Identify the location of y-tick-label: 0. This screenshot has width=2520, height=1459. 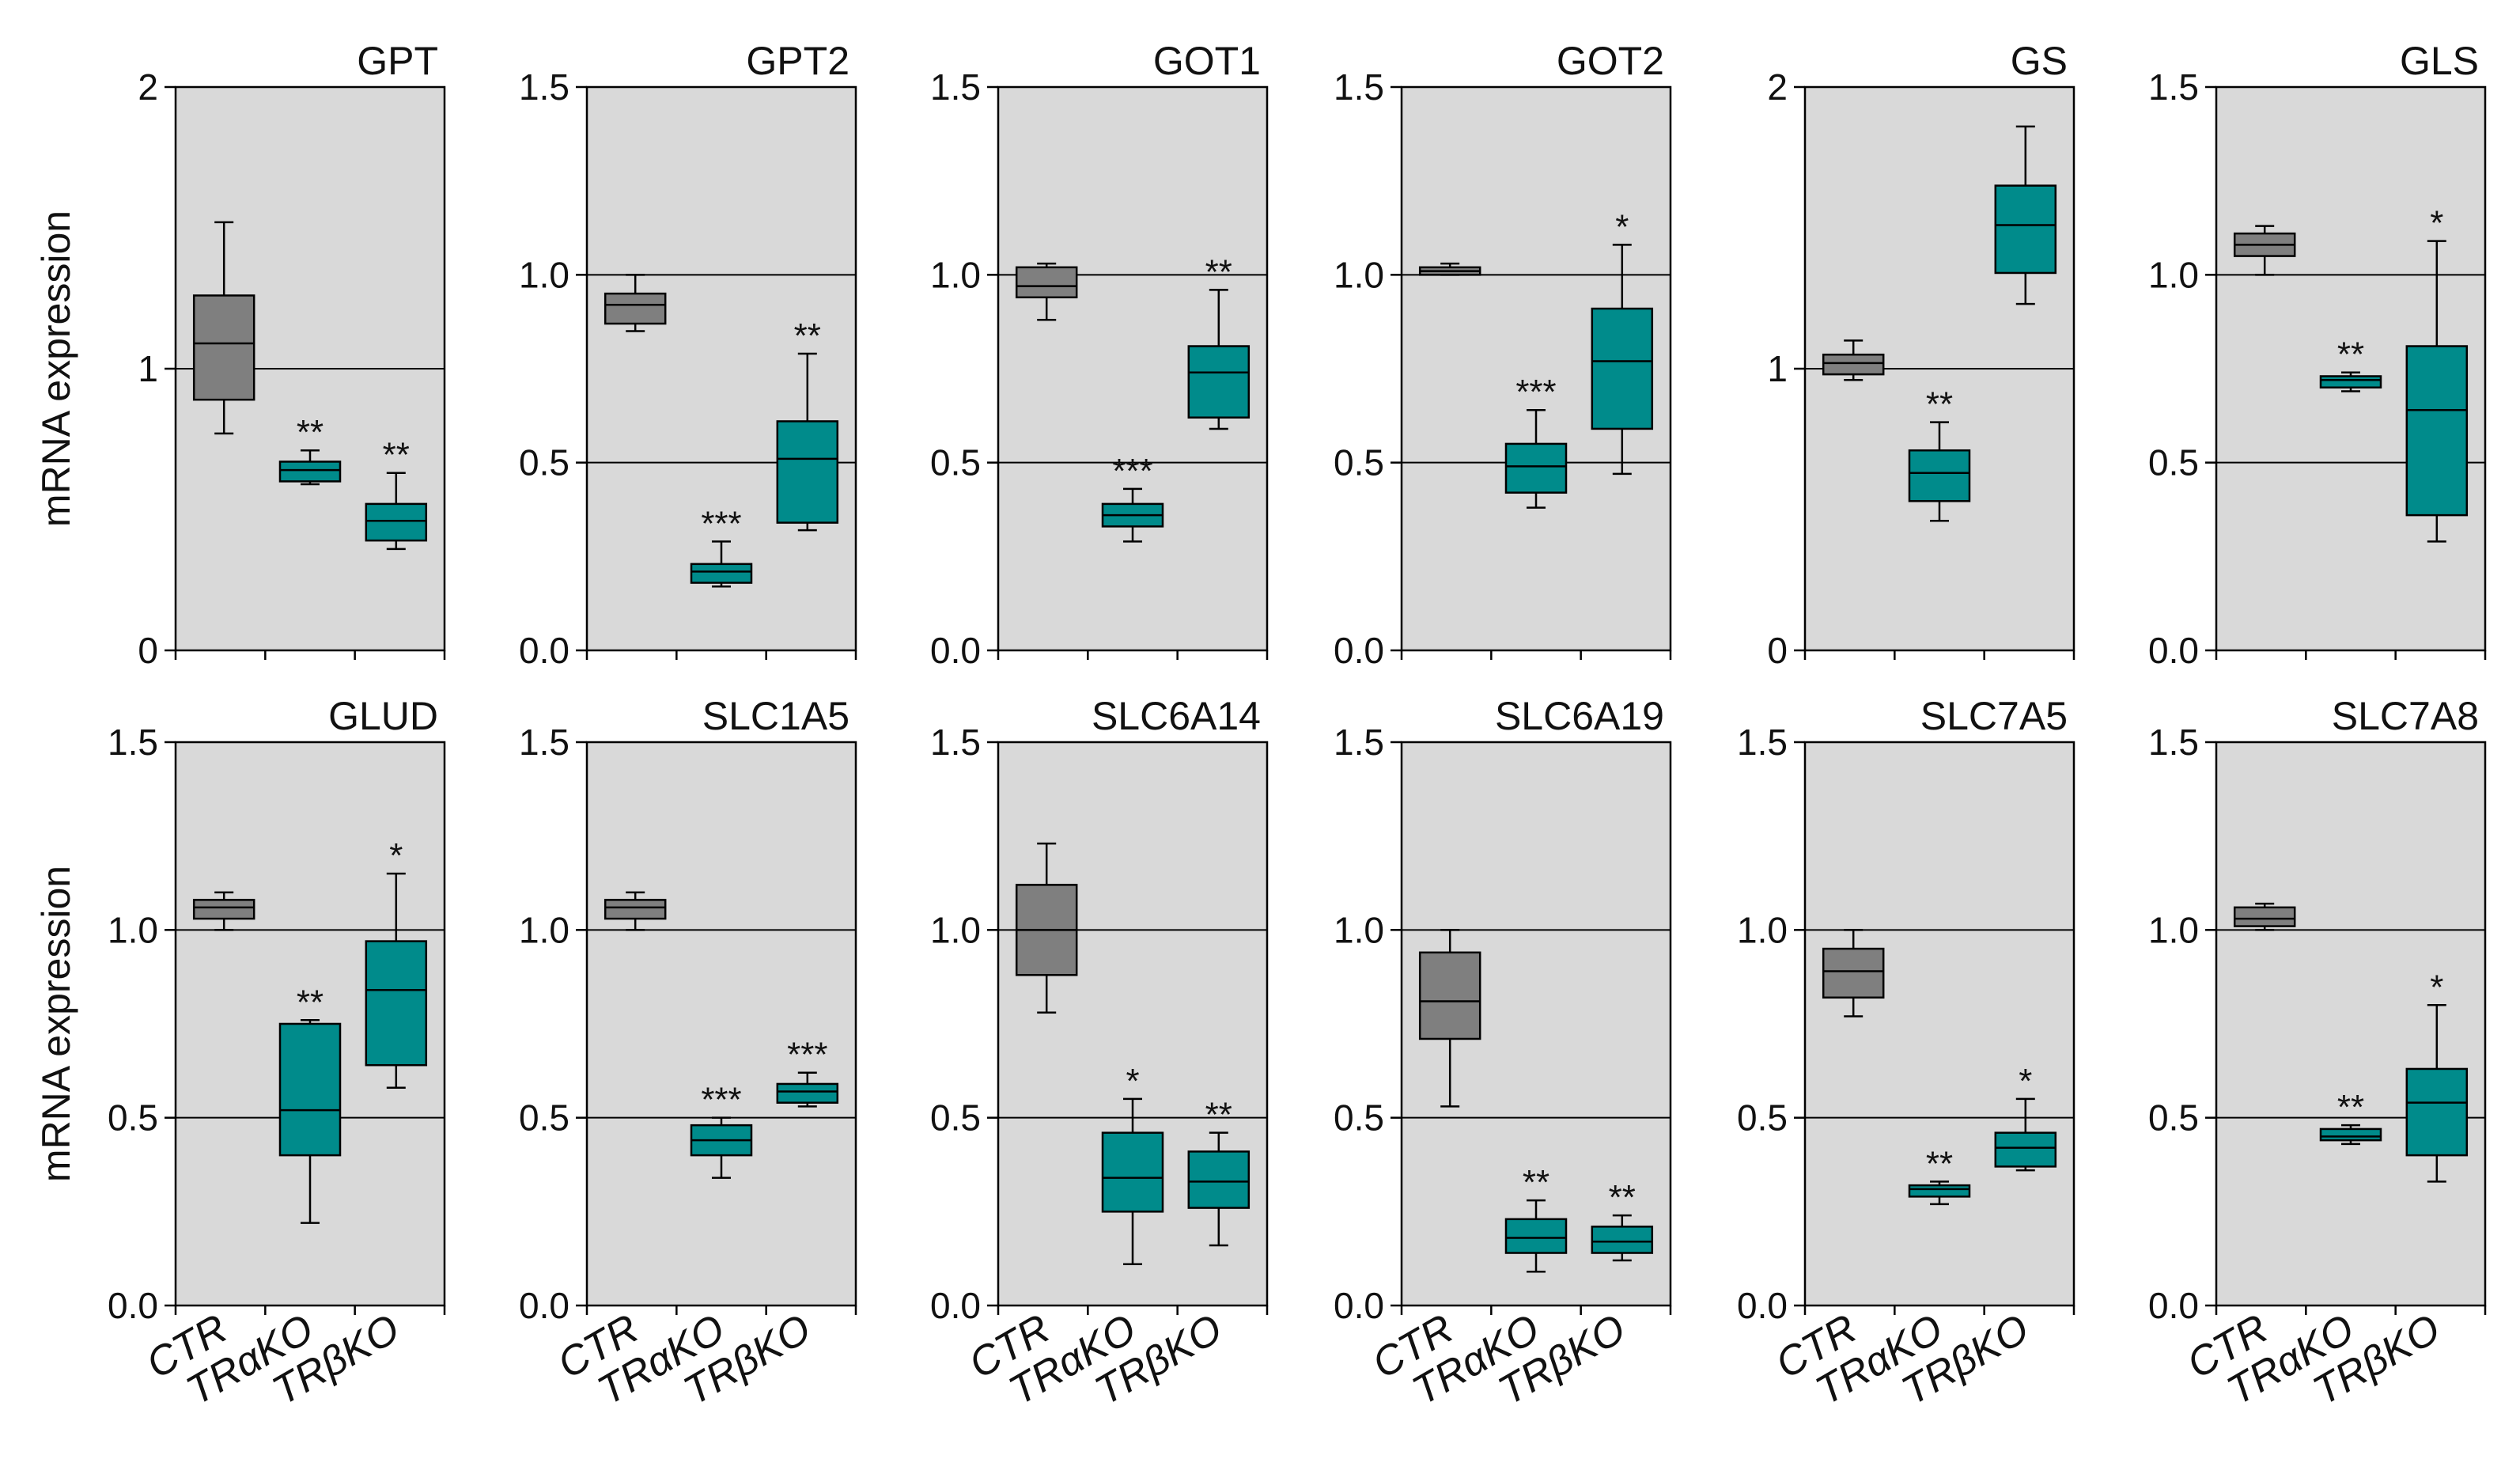
(148, 650).